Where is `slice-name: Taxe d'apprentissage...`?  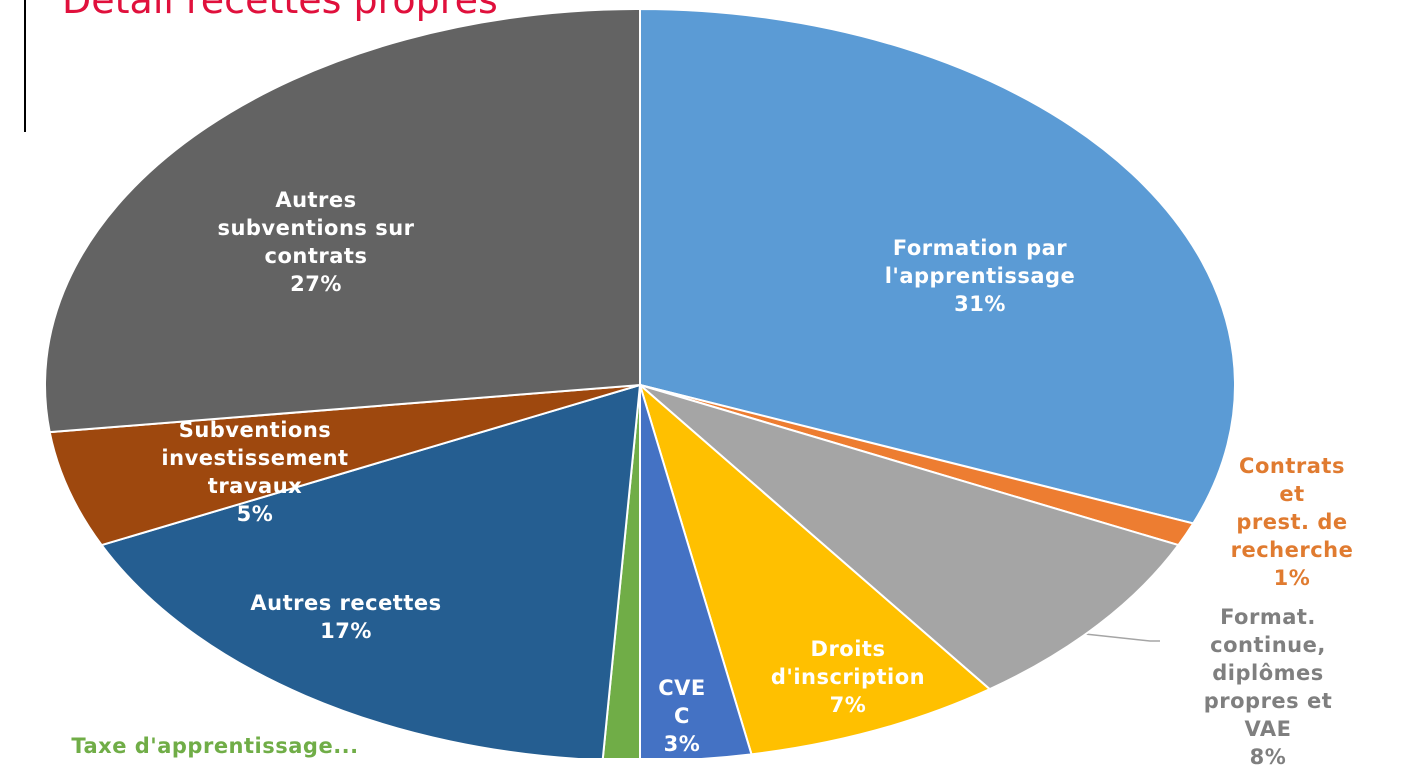 slice-name: Taxe d'apprentissage... is located at coordinates (215, 746).